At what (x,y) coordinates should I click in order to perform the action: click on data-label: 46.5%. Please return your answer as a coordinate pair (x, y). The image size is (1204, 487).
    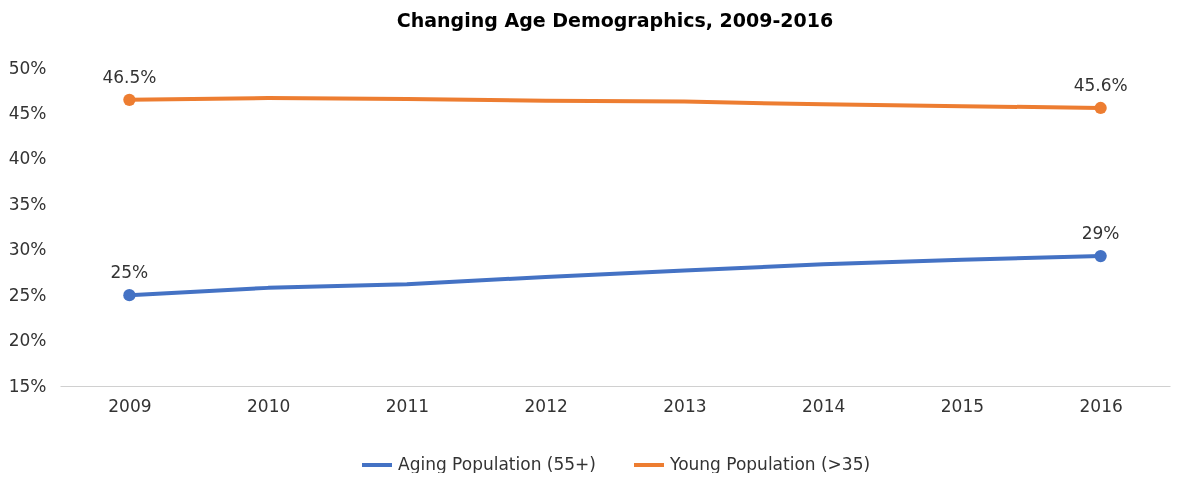
    Looking at the image, I should click on (129, 76).